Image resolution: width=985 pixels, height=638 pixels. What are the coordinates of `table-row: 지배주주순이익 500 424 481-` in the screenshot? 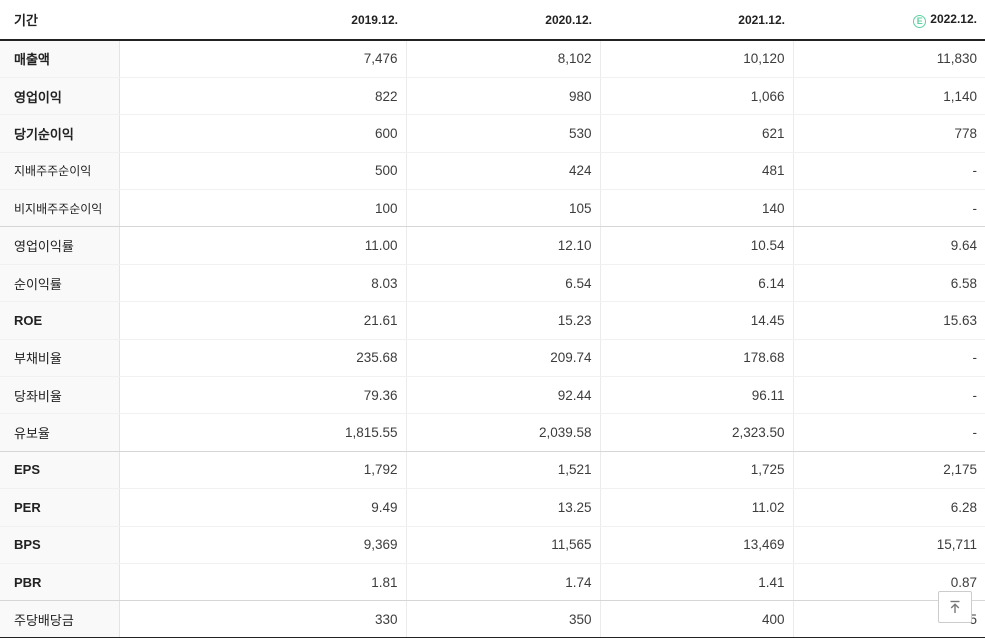 It's located at (492, 171).